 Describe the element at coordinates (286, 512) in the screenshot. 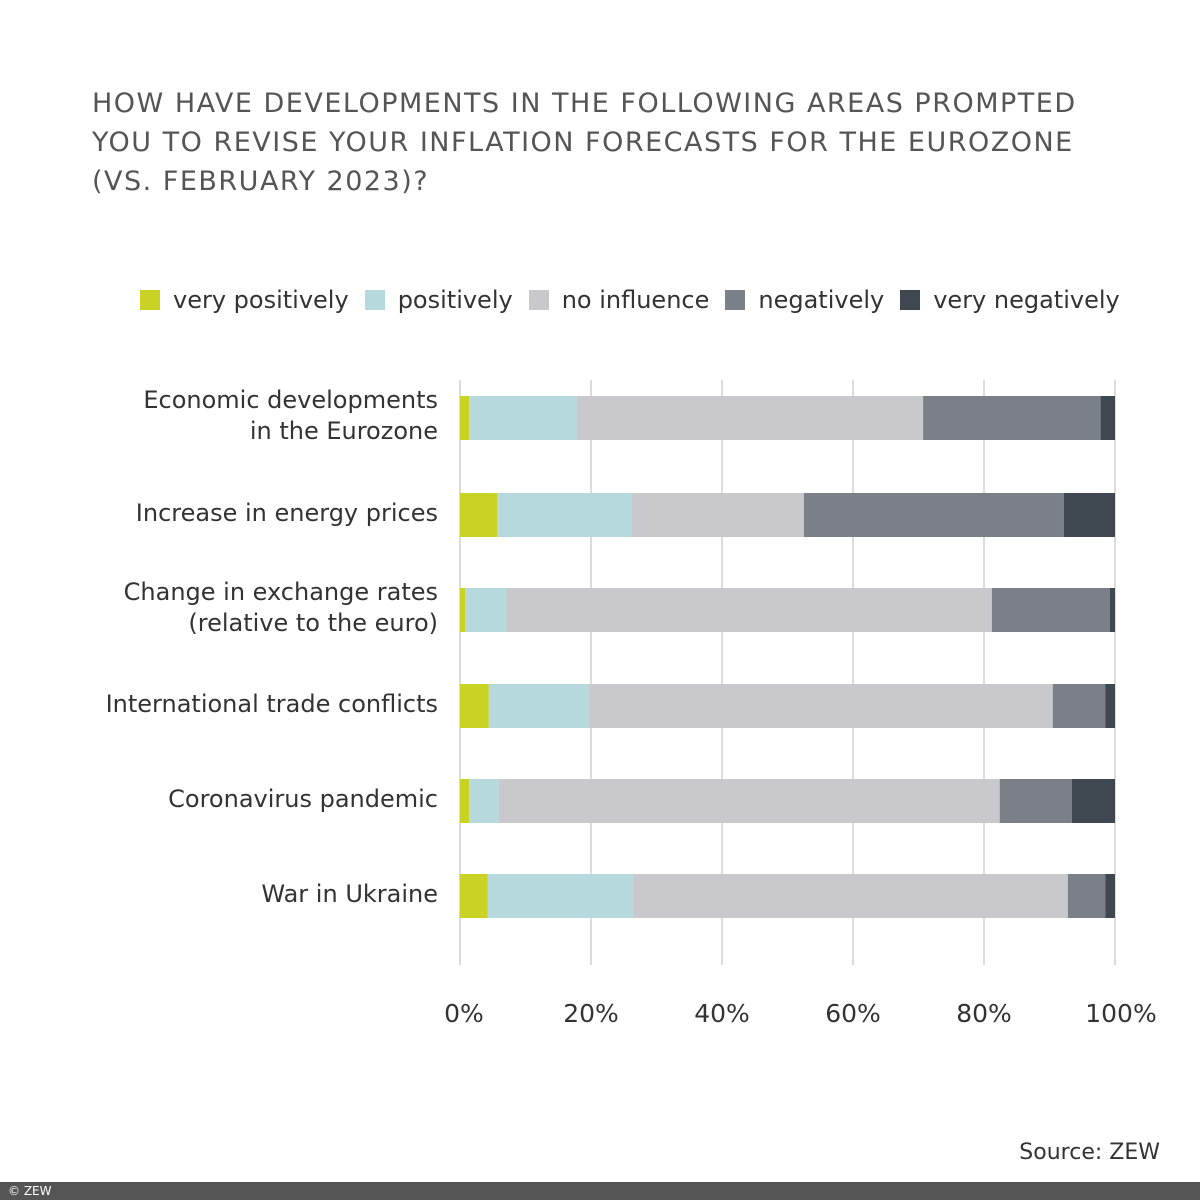

I see `category-label: Increase in energy prices` at that location.